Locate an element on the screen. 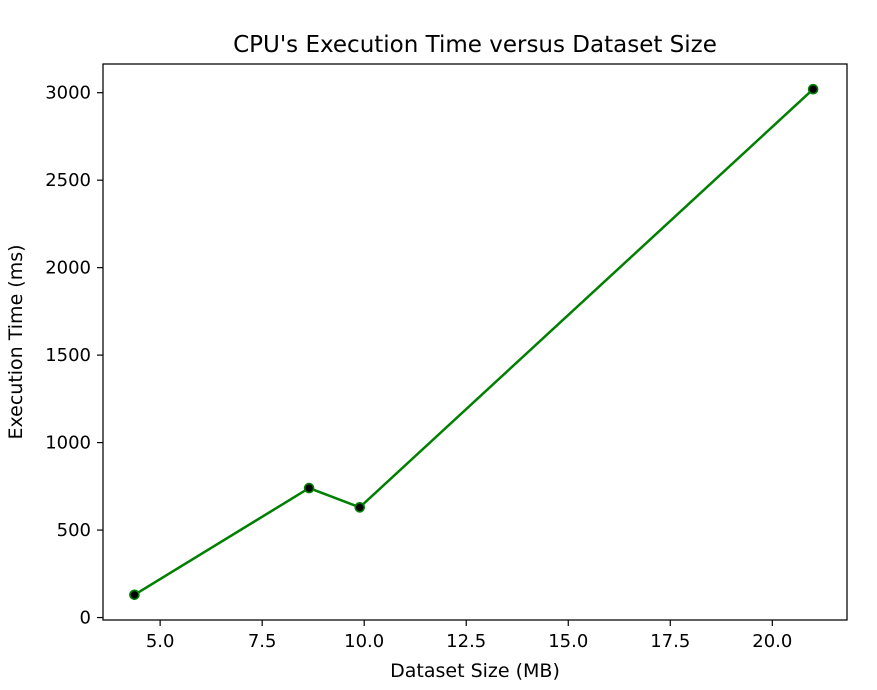  x-tick-label: 20.0 is located at coordinates (772, 641).